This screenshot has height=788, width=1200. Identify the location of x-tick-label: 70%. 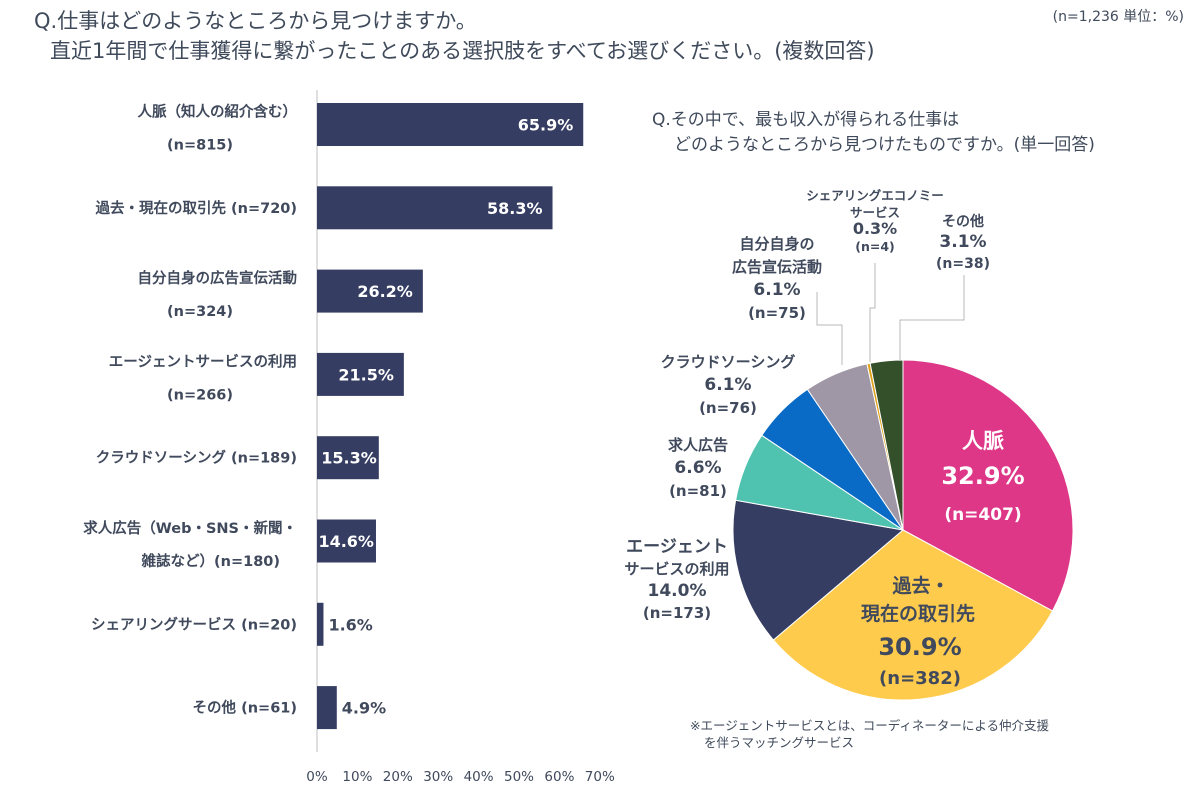
(600, 777).